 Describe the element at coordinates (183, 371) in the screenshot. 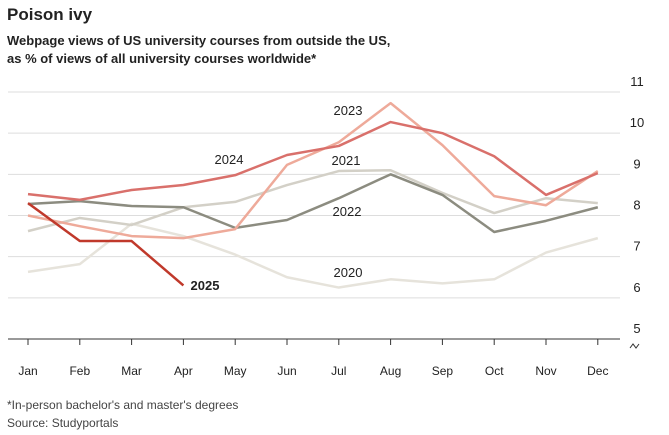

I see `x-tick-label: Apr` at that location.